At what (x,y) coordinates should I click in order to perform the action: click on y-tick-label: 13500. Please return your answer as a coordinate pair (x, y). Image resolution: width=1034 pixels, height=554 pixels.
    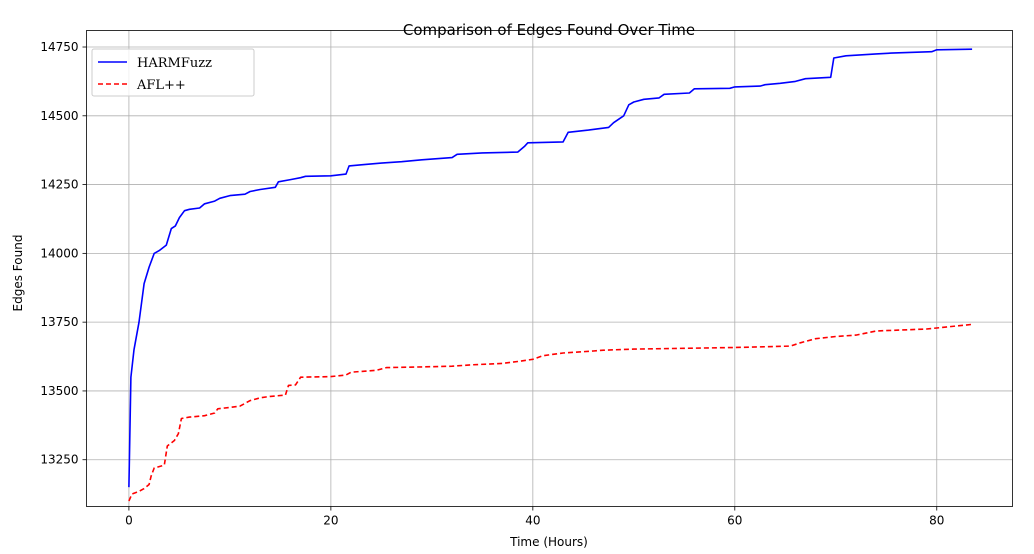
    Looking at the image, I should click on (59, 391).